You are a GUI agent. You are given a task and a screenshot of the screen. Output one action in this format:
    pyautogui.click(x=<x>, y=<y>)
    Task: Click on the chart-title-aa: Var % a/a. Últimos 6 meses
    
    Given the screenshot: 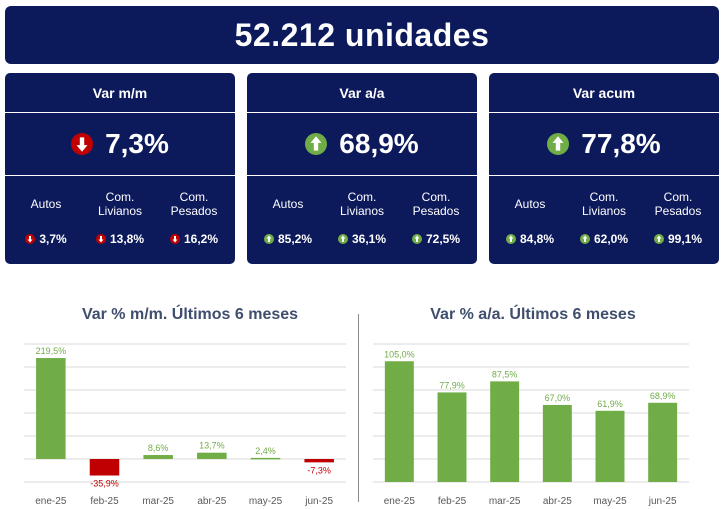 What is the action you would take?
    pyautogui.click(x=533, y=314)
    